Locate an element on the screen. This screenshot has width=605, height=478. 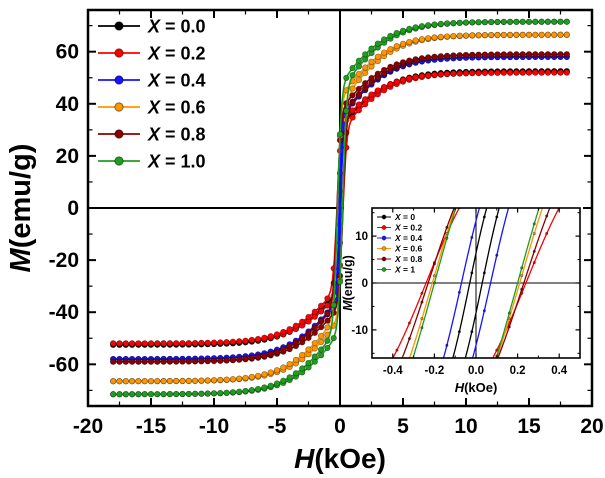
y-tick-label: 0 is located at coordinates (73, 208).